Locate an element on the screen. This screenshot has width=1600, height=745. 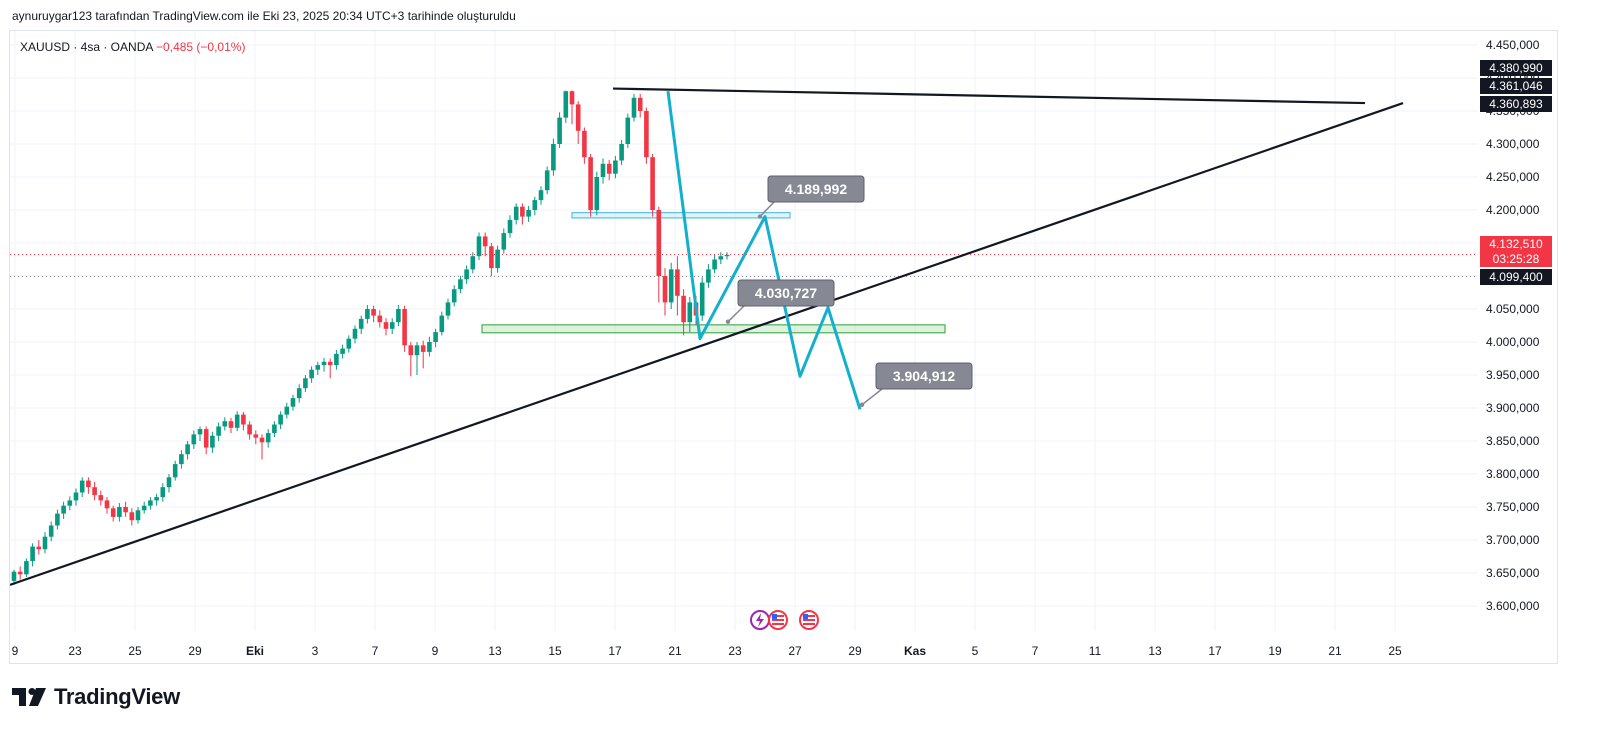
y-tick-label: 3.950,000 is located at coordinates (1513, 375).